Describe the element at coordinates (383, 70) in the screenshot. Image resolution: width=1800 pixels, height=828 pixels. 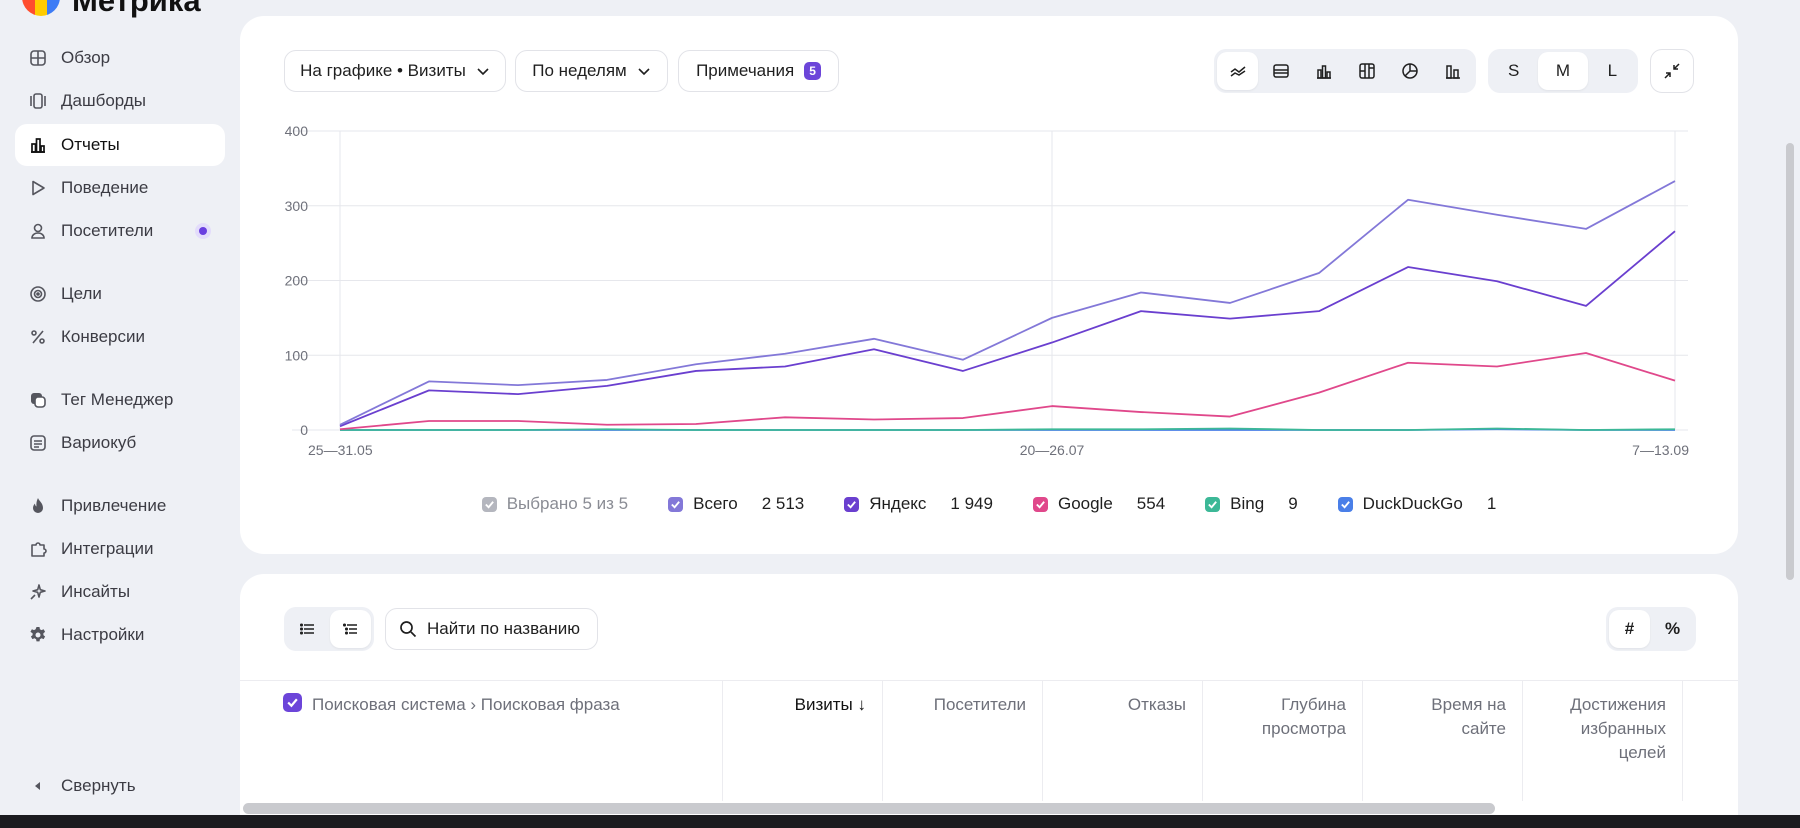
I see `metric-dropdown-label: На графике • Визиты` at that location.